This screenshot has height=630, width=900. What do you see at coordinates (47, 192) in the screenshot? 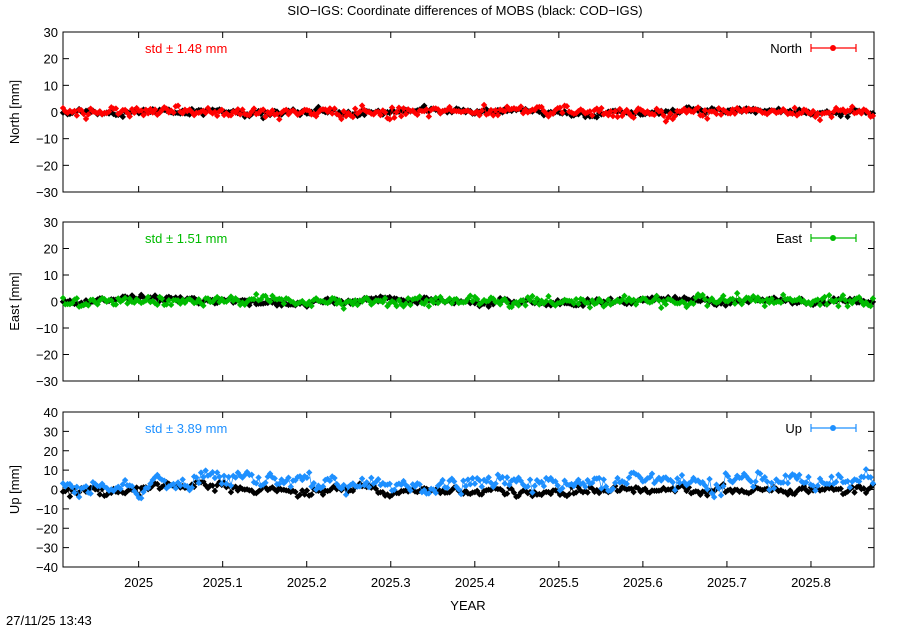
I see `y-tick-label: −30` at bounding box center [47, 192].